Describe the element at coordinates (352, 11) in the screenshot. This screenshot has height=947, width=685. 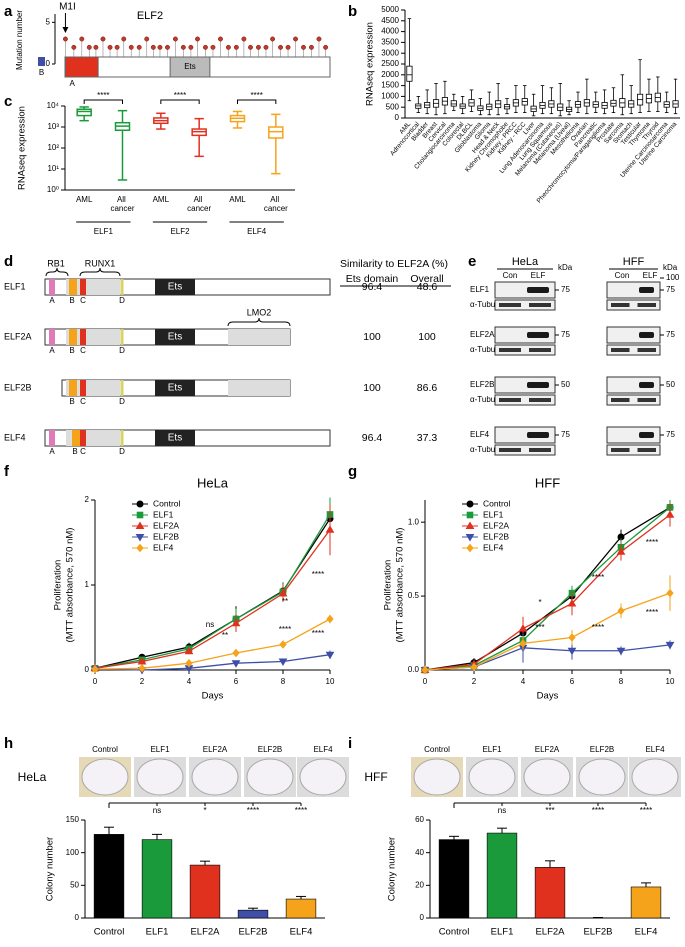
I see `panel-label: b` at that location.